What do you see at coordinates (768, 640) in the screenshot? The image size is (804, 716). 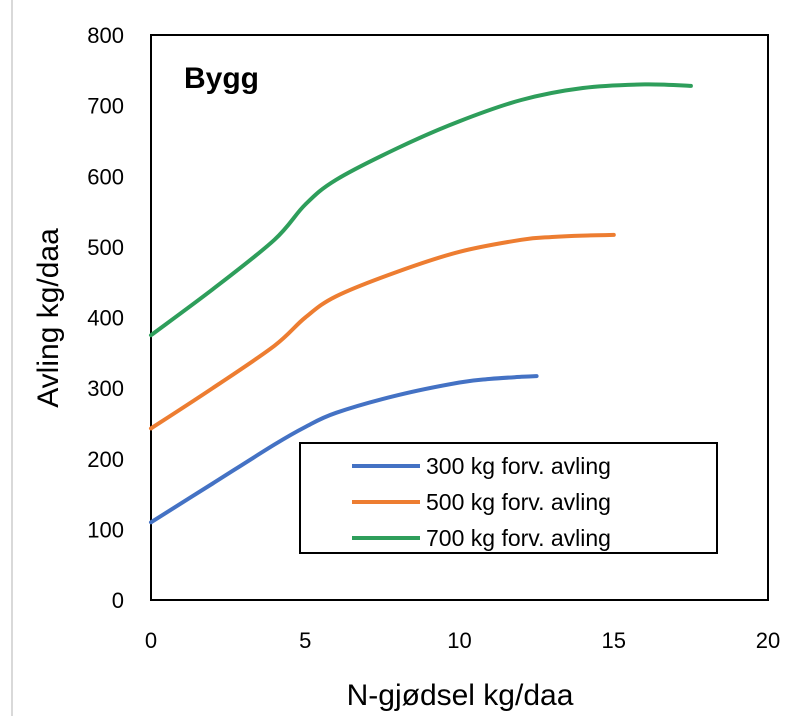 I see `x-tick-label: 20` at bounding box center [768, 640].